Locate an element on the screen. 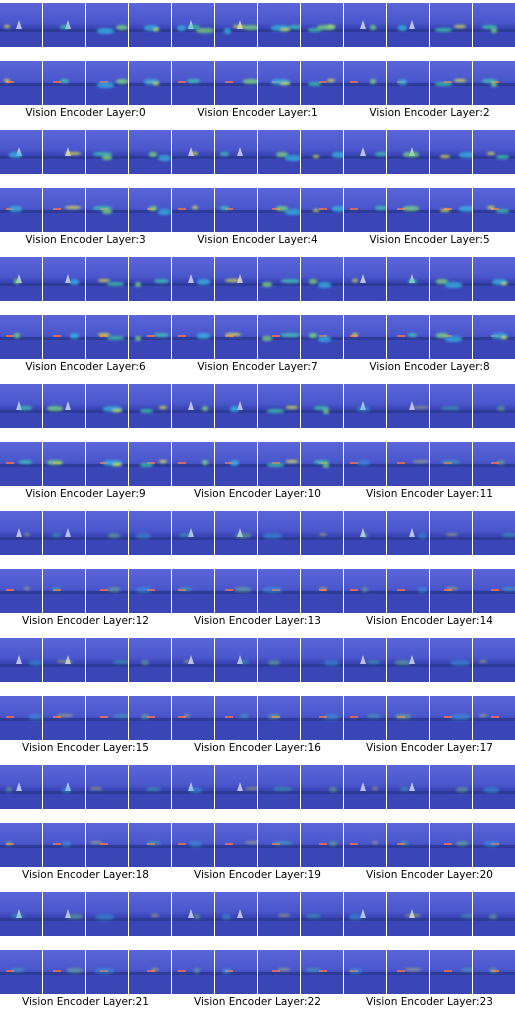 This screenshot has width=515, height=1016. layer-caption: Vision Encoder Layer:17 is located at coordinates (429, 748).